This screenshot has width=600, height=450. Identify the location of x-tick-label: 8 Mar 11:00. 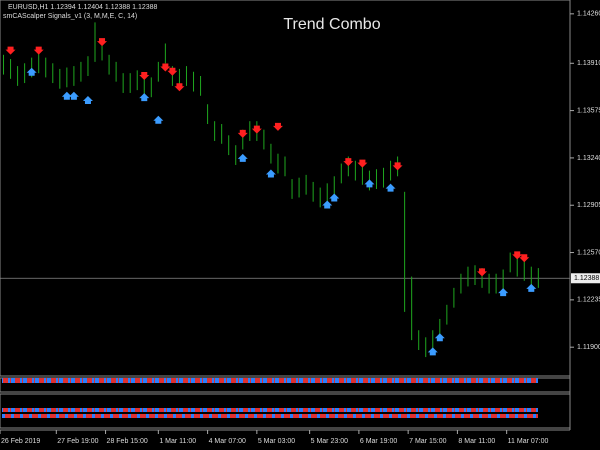
(476, 441).